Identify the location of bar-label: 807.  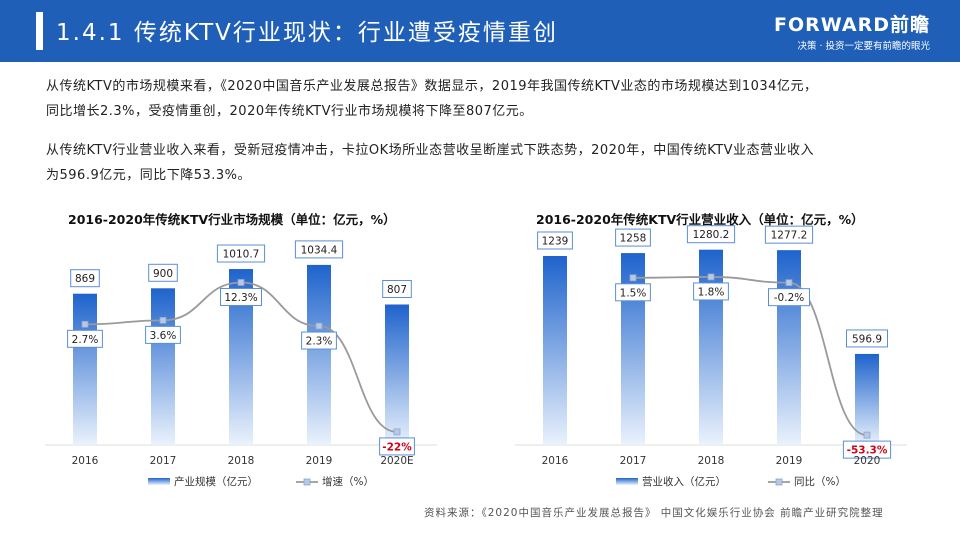
(397, 290).